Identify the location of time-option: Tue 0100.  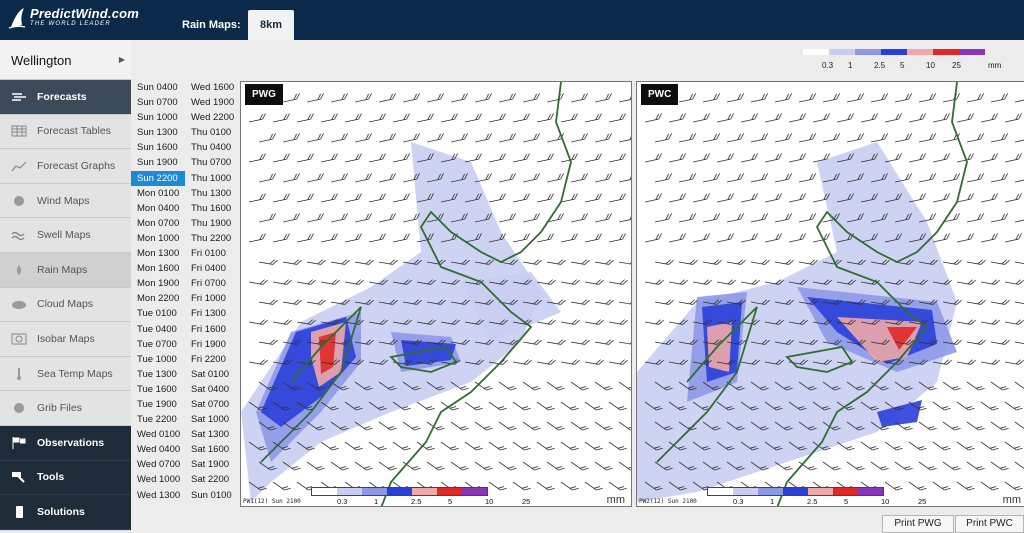
(157, 314).